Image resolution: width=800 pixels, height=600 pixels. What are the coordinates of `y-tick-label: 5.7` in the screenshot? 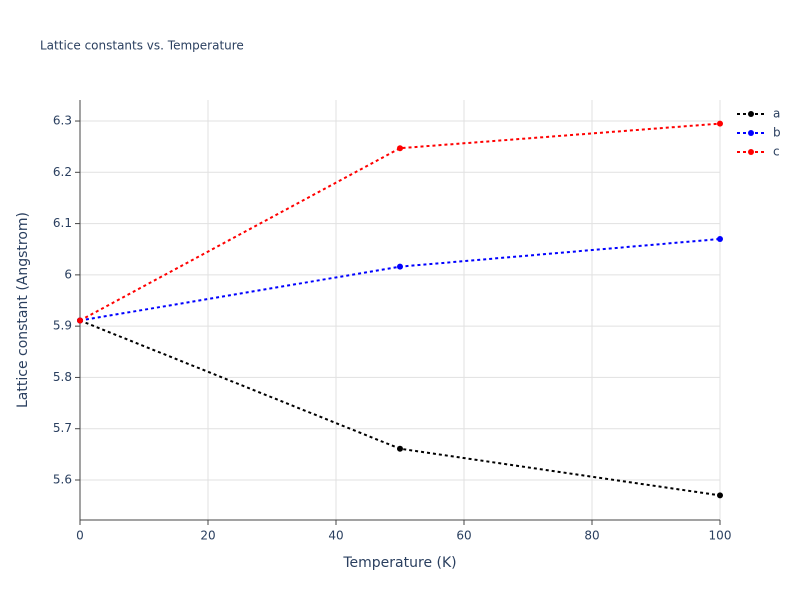 It's located at (62, 428).